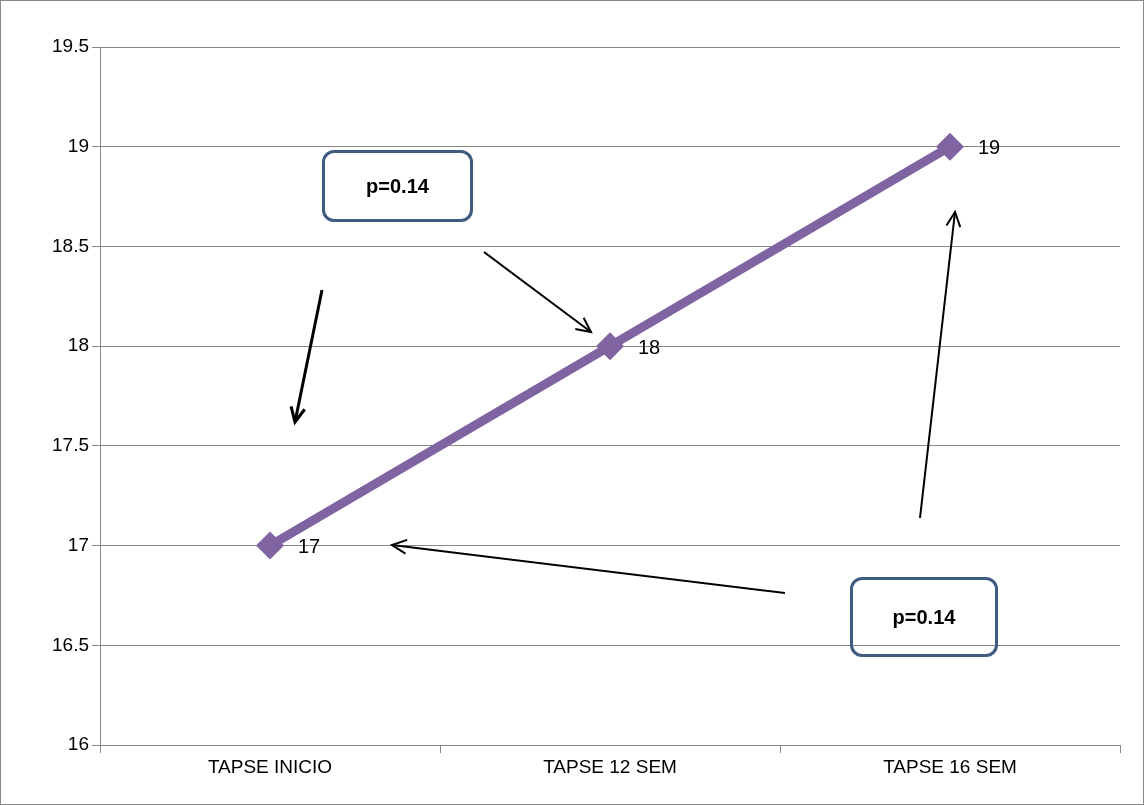  I want to click on y-tick-label: 18.5, so click(70, 245).